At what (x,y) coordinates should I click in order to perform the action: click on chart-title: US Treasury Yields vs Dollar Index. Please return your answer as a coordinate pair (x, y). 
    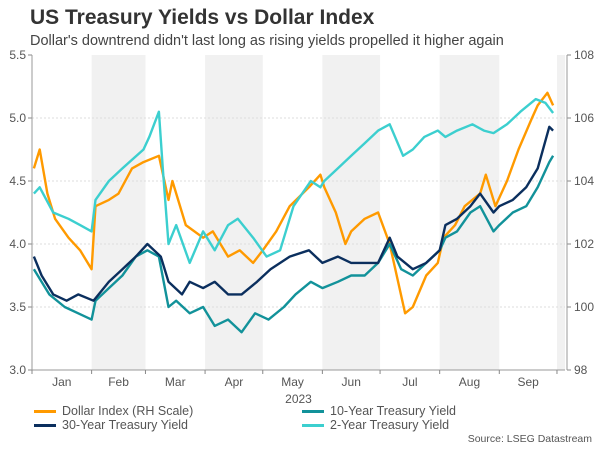
    Looking at the image, I should click on (202, 17).